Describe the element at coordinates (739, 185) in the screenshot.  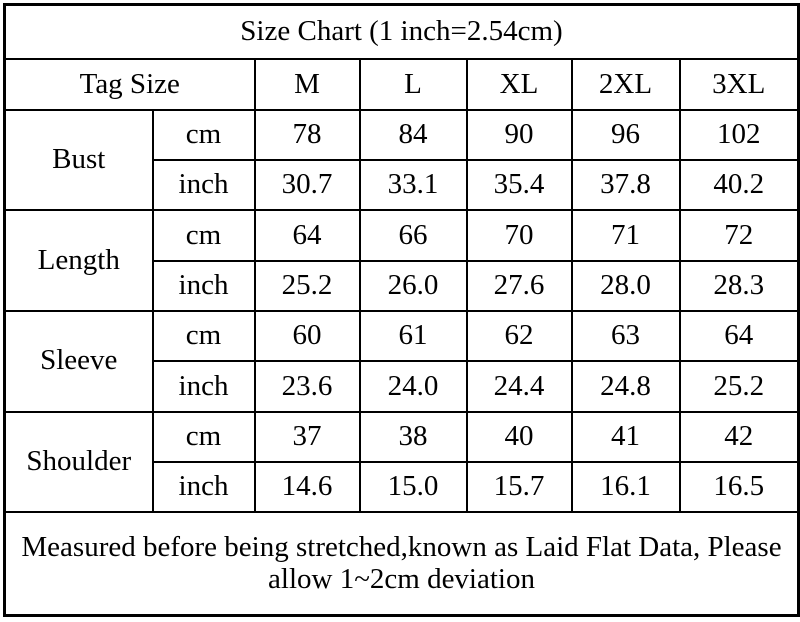
I see `value-cell: 40.2` at that location.